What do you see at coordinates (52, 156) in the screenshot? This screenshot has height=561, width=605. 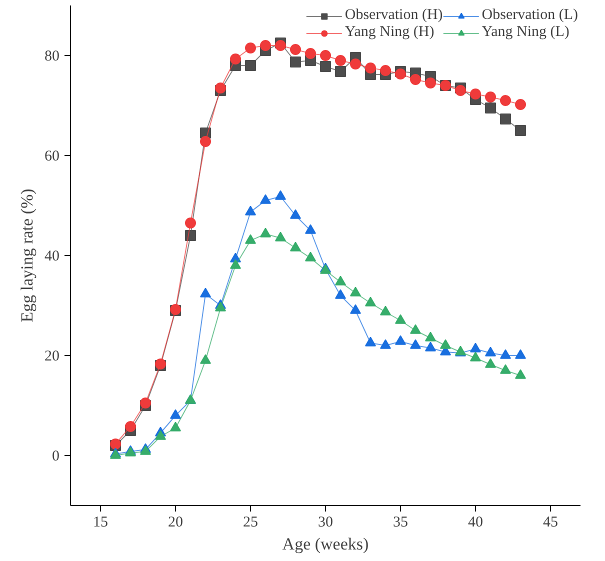 I see `y-tick-label: 60` at bounding box center [52, 156].